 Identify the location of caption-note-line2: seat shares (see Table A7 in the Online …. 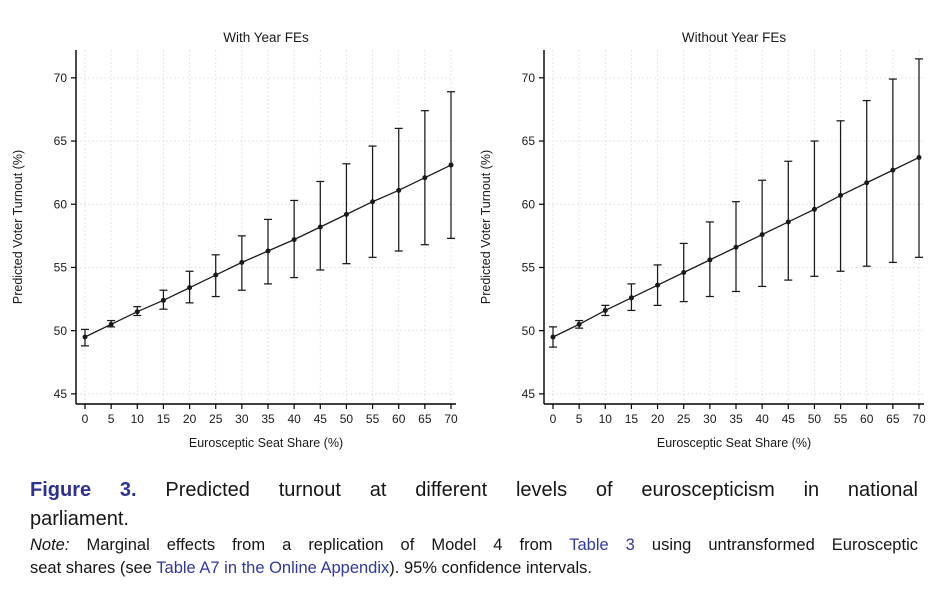
(474, 568).